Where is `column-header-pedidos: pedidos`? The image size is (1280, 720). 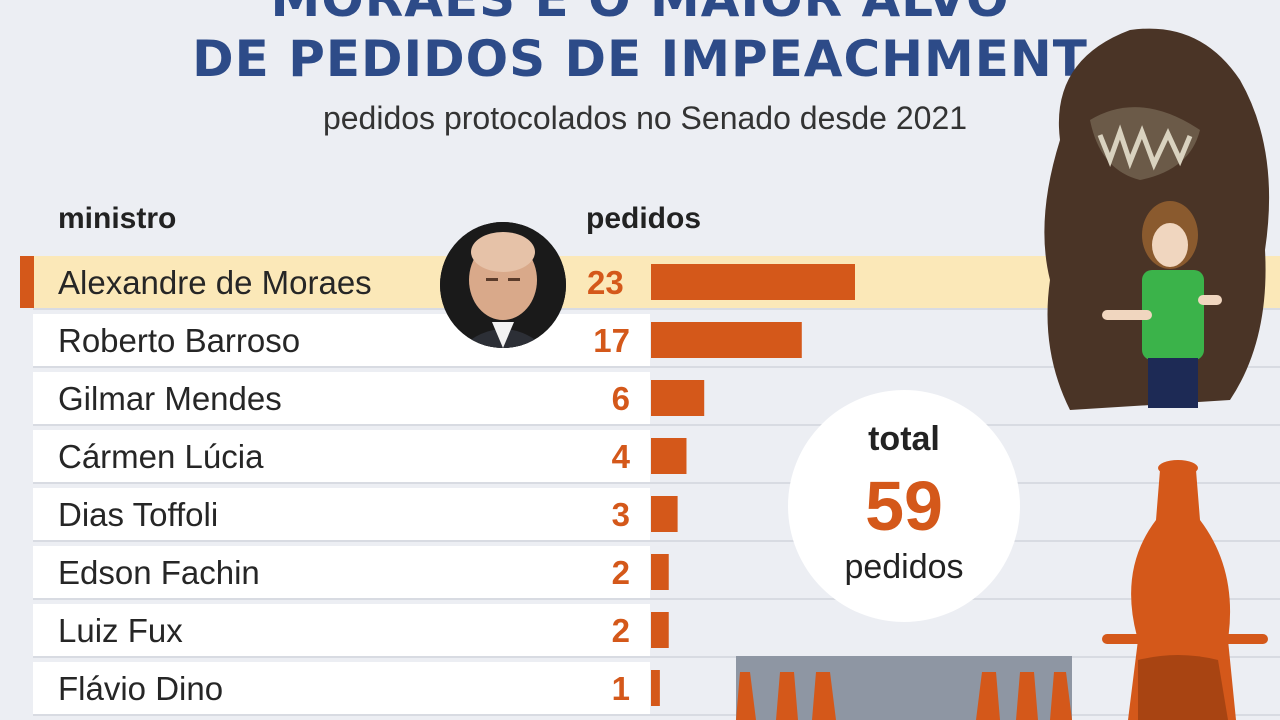 column-header-pedidos: pedidos is located at coordinates (644, 218).